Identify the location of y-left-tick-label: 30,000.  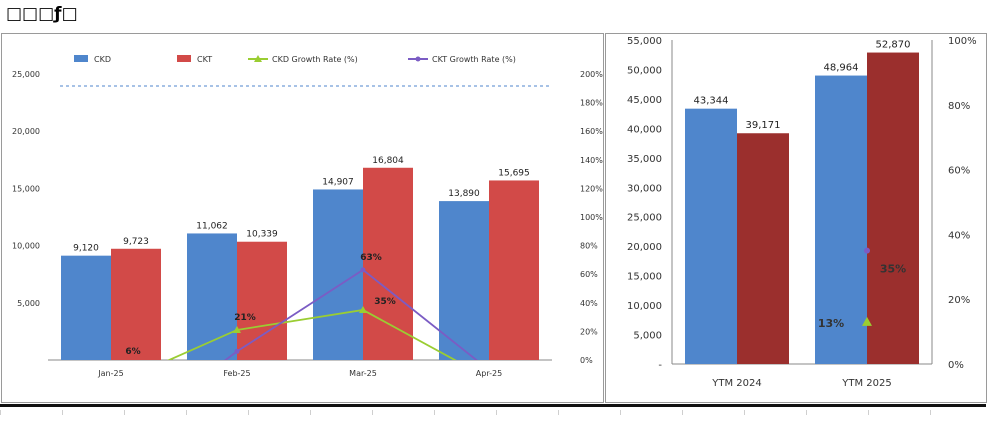
(644, 188).